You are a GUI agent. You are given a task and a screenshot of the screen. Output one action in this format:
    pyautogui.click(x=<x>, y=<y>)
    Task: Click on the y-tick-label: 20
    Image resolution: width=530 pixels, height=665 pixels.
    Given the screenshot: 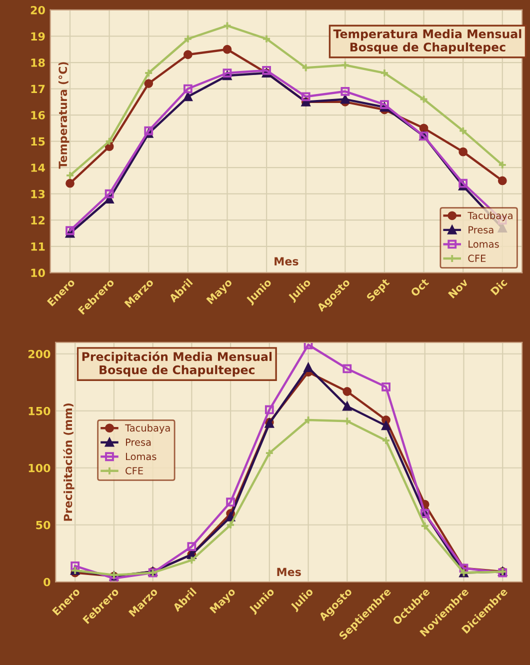 What is the action you would take?
    pyautogui.click(x=37, y=10)
    